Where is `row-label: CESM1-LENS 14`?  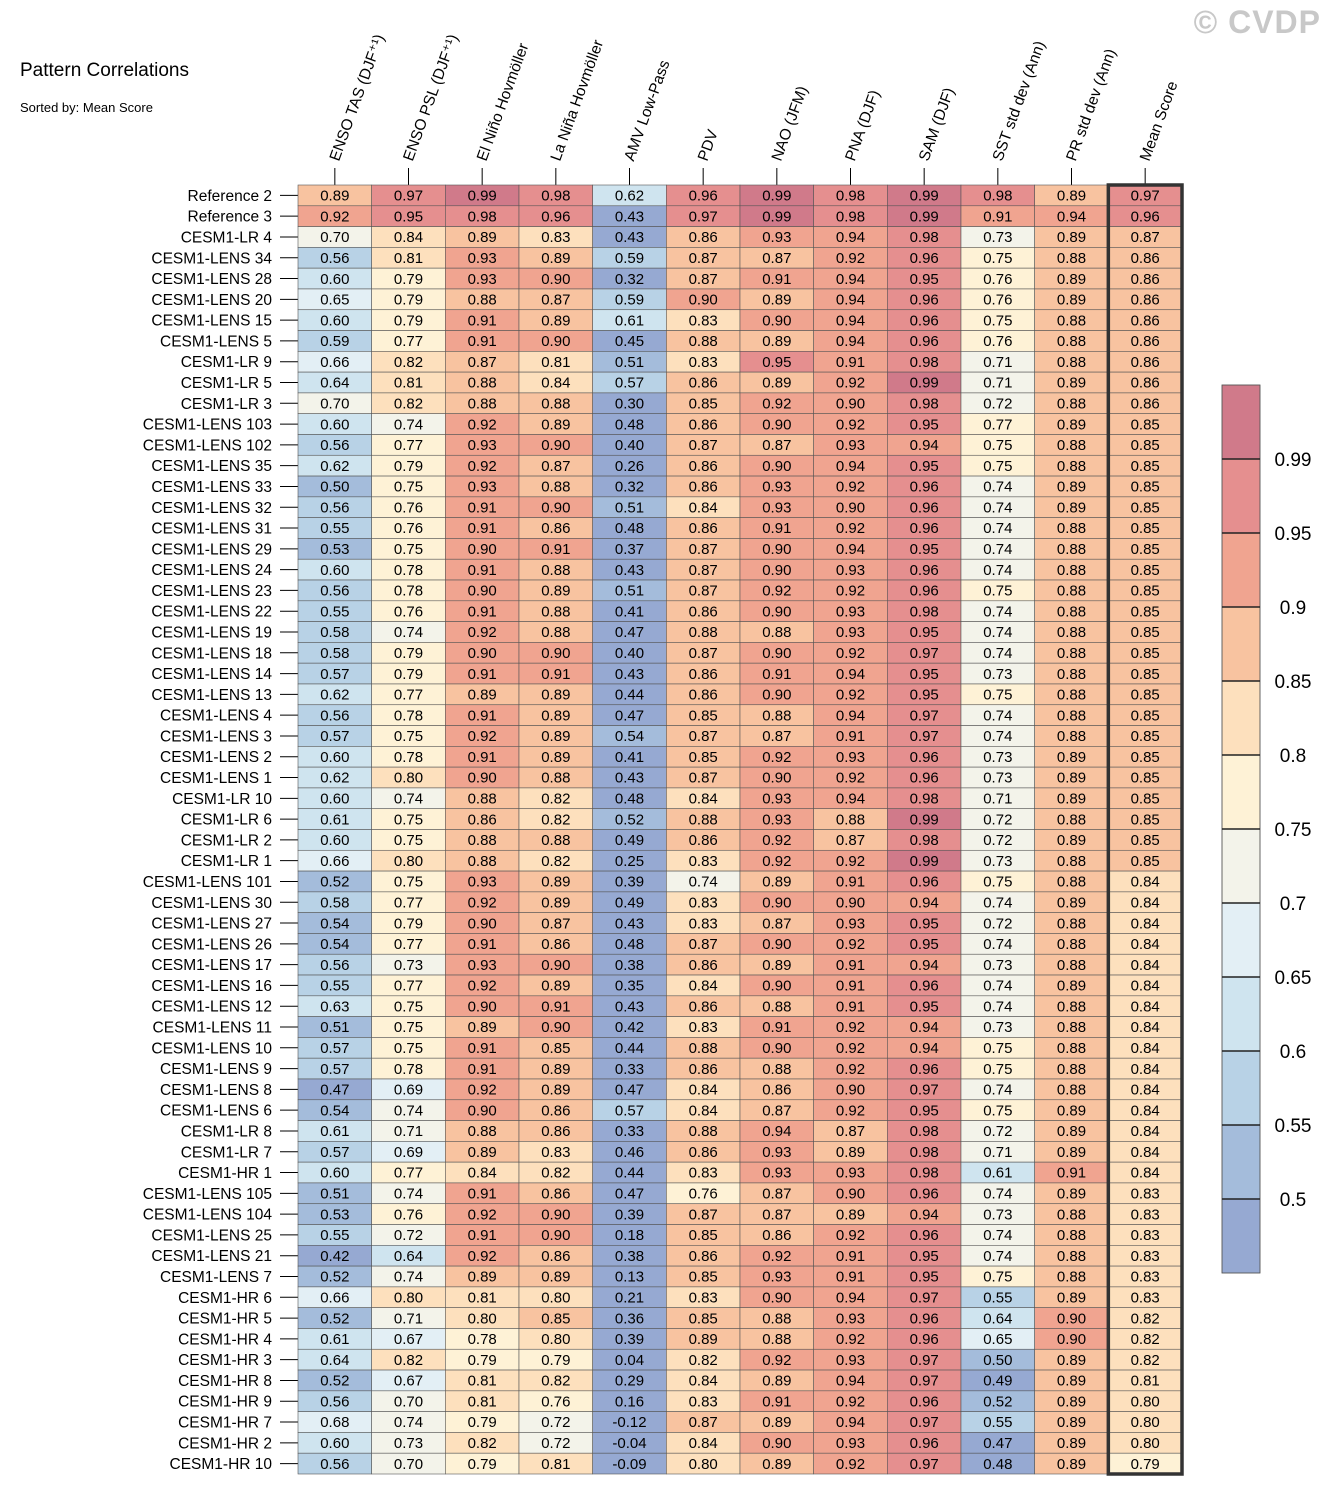
row-label: CESM1-LENS 14 is located at coordinates (211, 674).